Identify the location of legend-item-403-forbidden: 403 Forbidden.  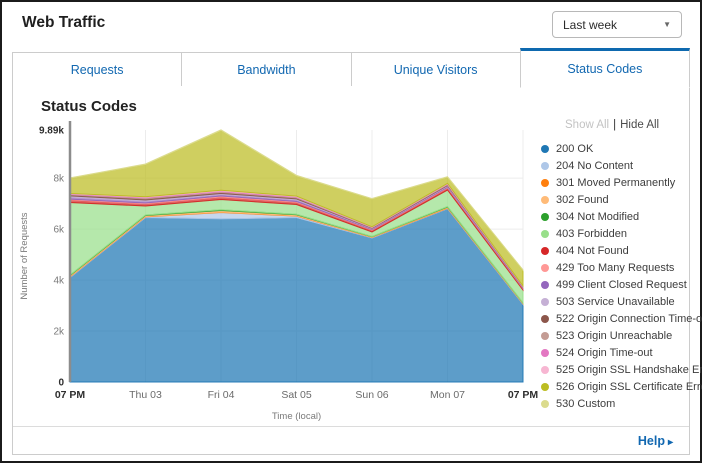
(621, 233).